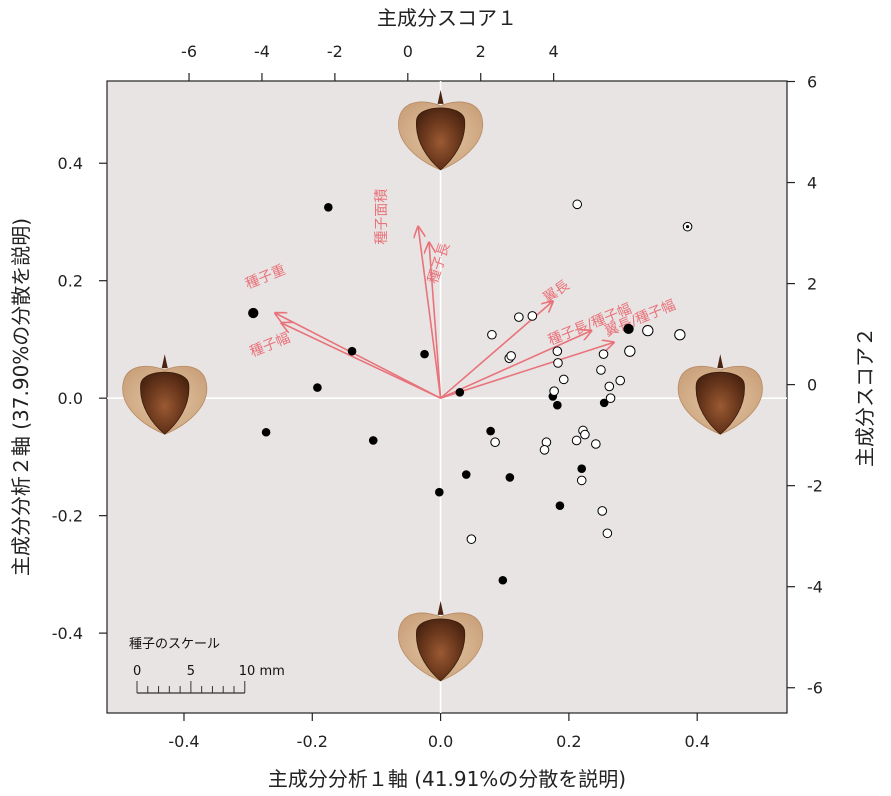 The width and height of the screenshot is (891, 796). Describe the element at coordinates (812, 183) in the screenshot. I see `right-tick-label: 4` at that location.